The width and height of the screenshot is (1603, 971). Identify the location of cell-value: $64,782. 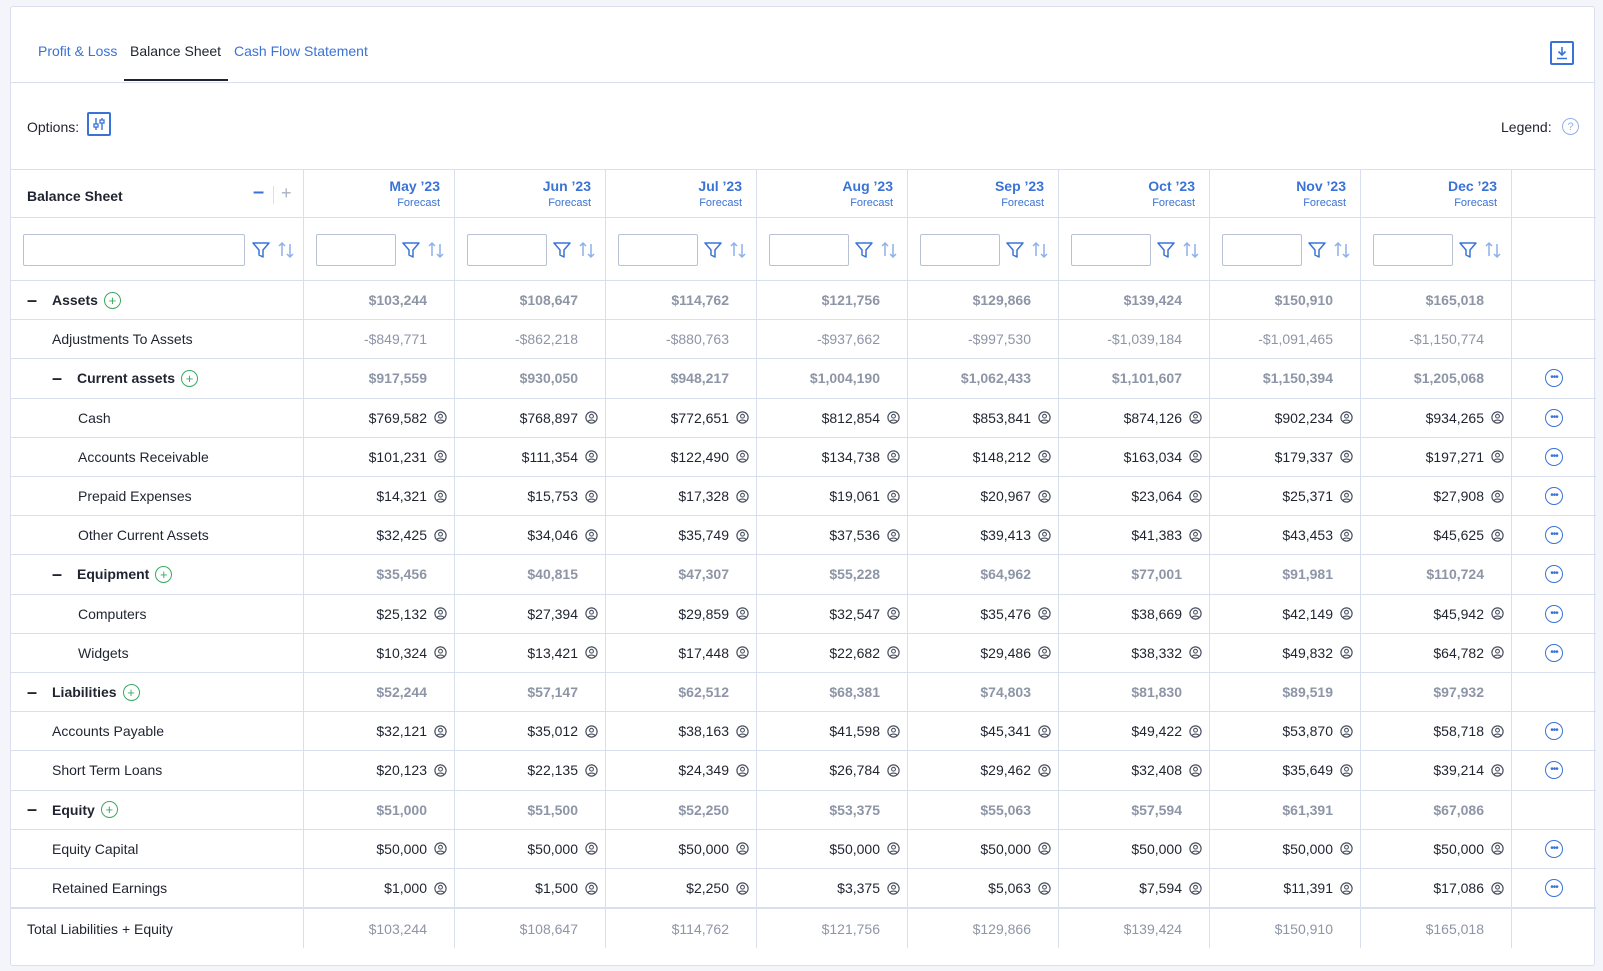
(1436, 653).